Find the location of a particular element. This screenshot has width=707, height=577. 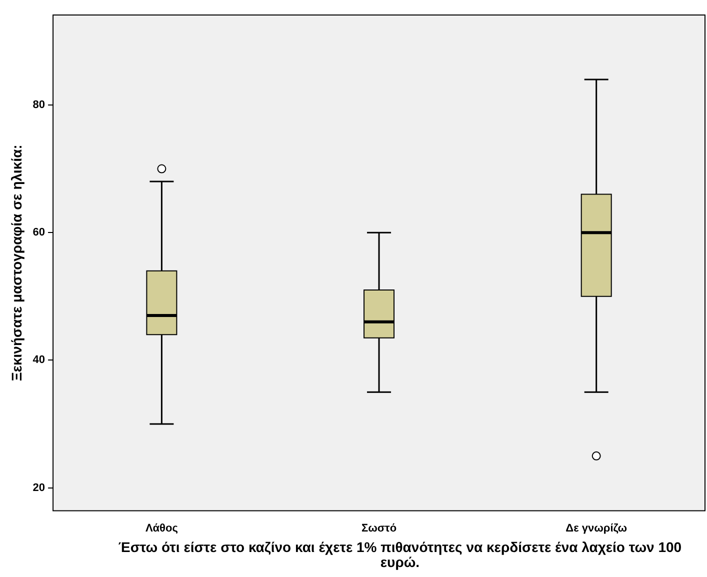

x-tick-label: Σωστό is located at coordinates (379, 528).